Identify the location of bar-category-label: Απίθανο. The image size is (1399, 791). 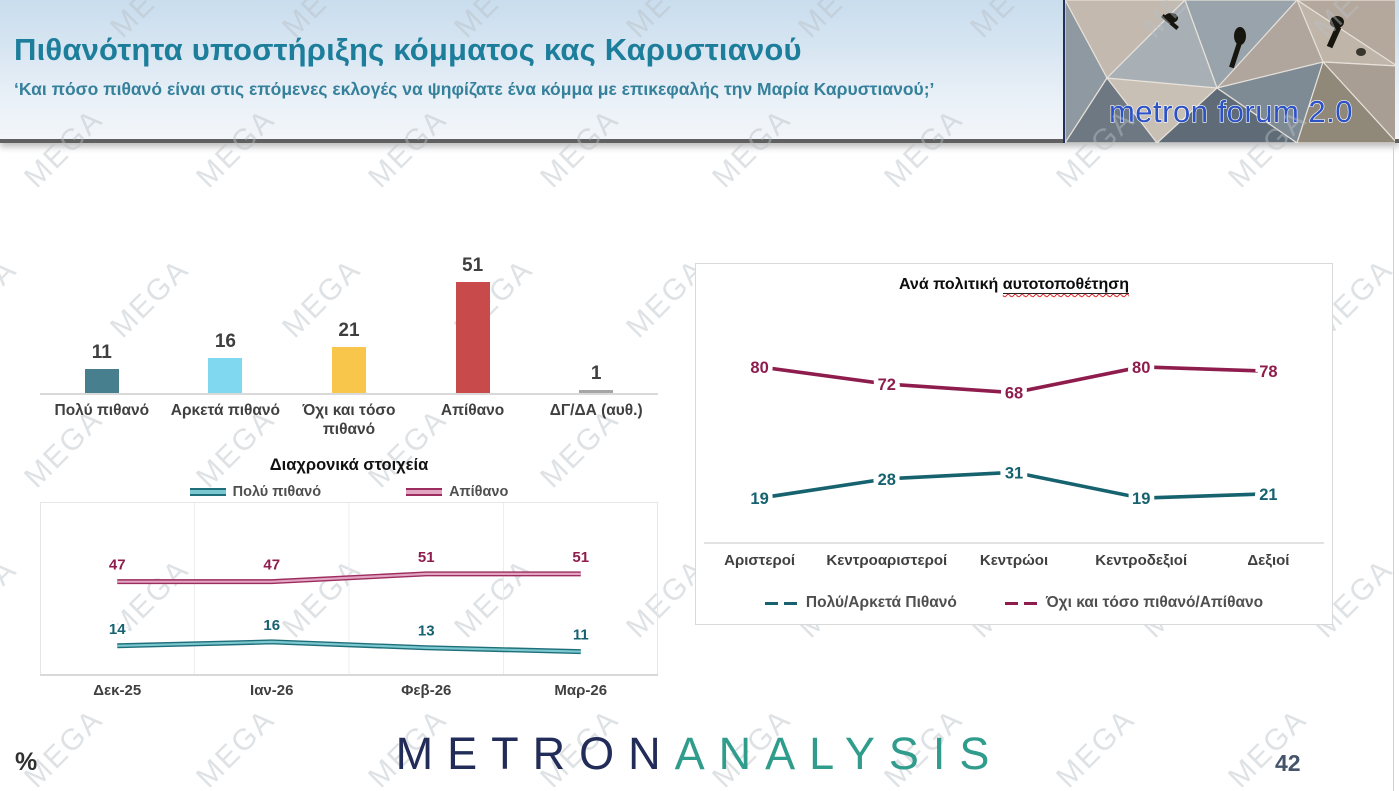
(472, 410).